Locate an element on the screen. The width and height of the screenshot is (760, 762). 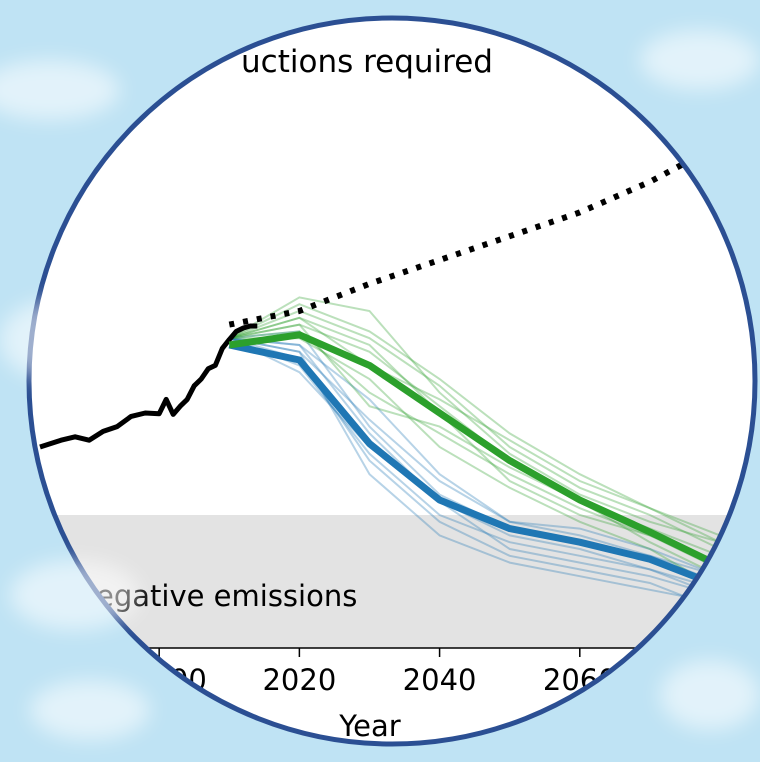
x-tick-label: 2040 is located at coordinates (440, 680).